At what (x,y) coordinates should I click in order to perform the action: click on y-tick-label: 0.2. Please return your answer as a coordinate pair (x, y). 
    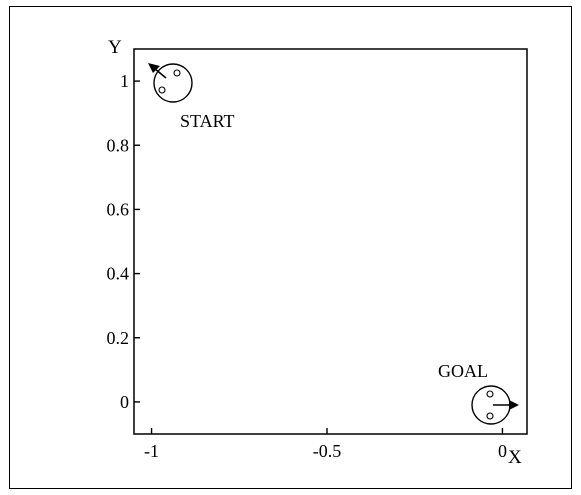
    Looking at the image, I should click on (118, 338).